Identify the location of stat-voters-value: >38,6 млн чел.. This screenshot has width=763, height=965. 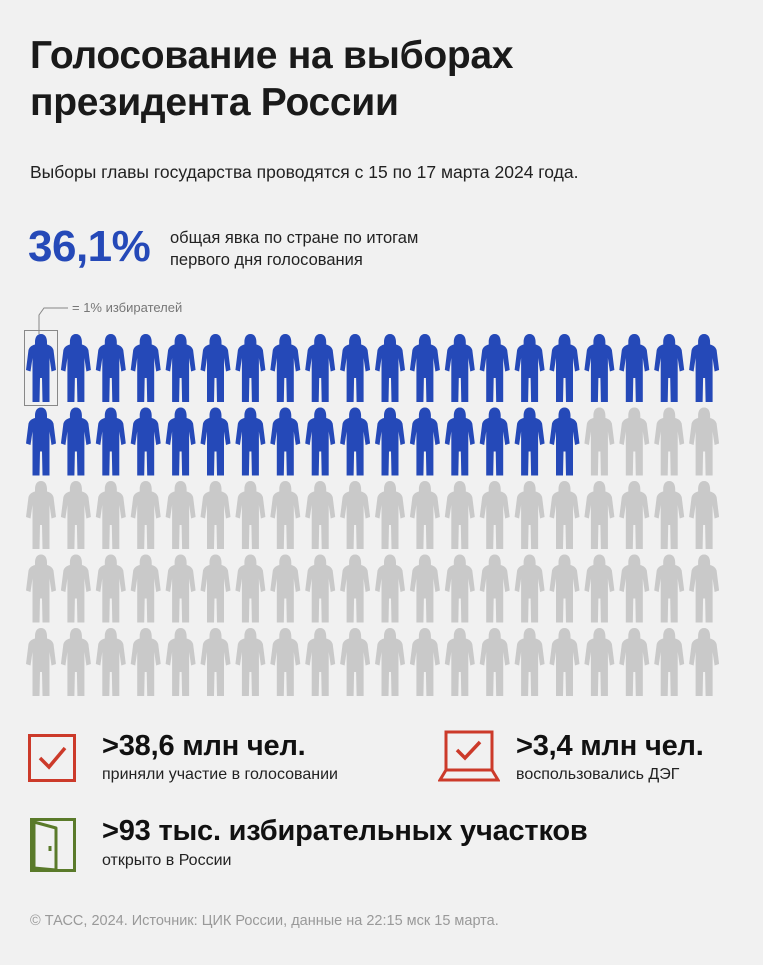
(204, 746).